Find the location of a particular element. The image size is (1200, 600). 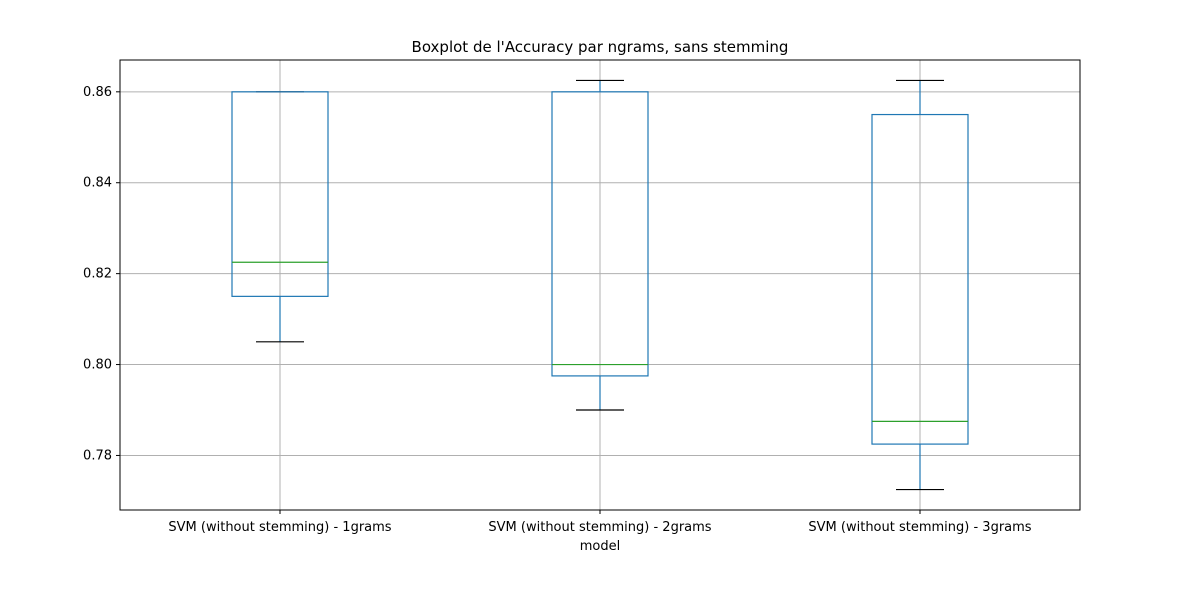

y-tick-label: 0.86 is located at coordinates (97, 92).